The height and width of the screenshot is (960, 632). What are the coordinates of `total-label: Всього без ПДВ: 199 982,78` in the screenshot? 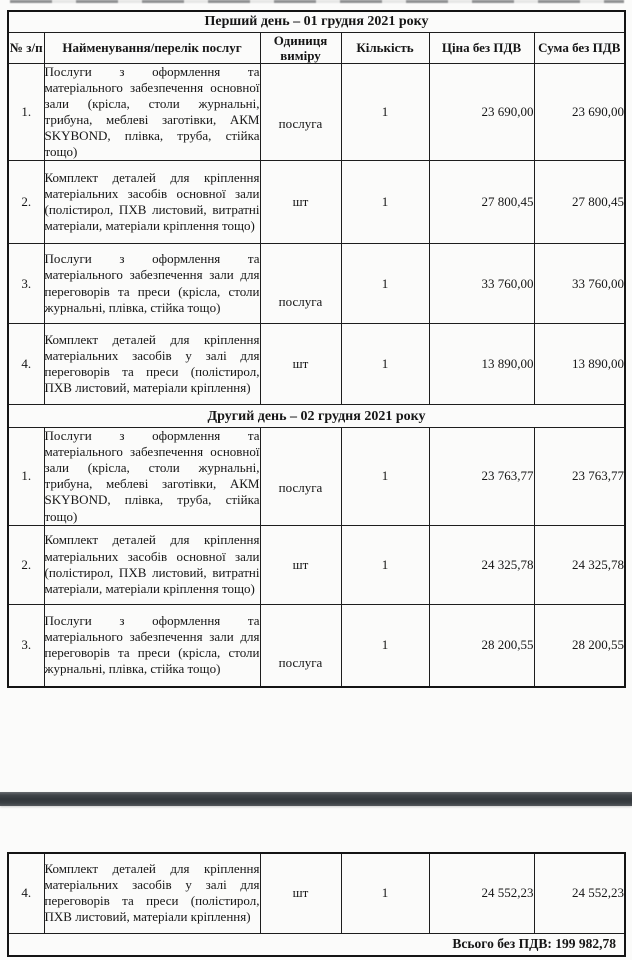 It's located at (316, 944).